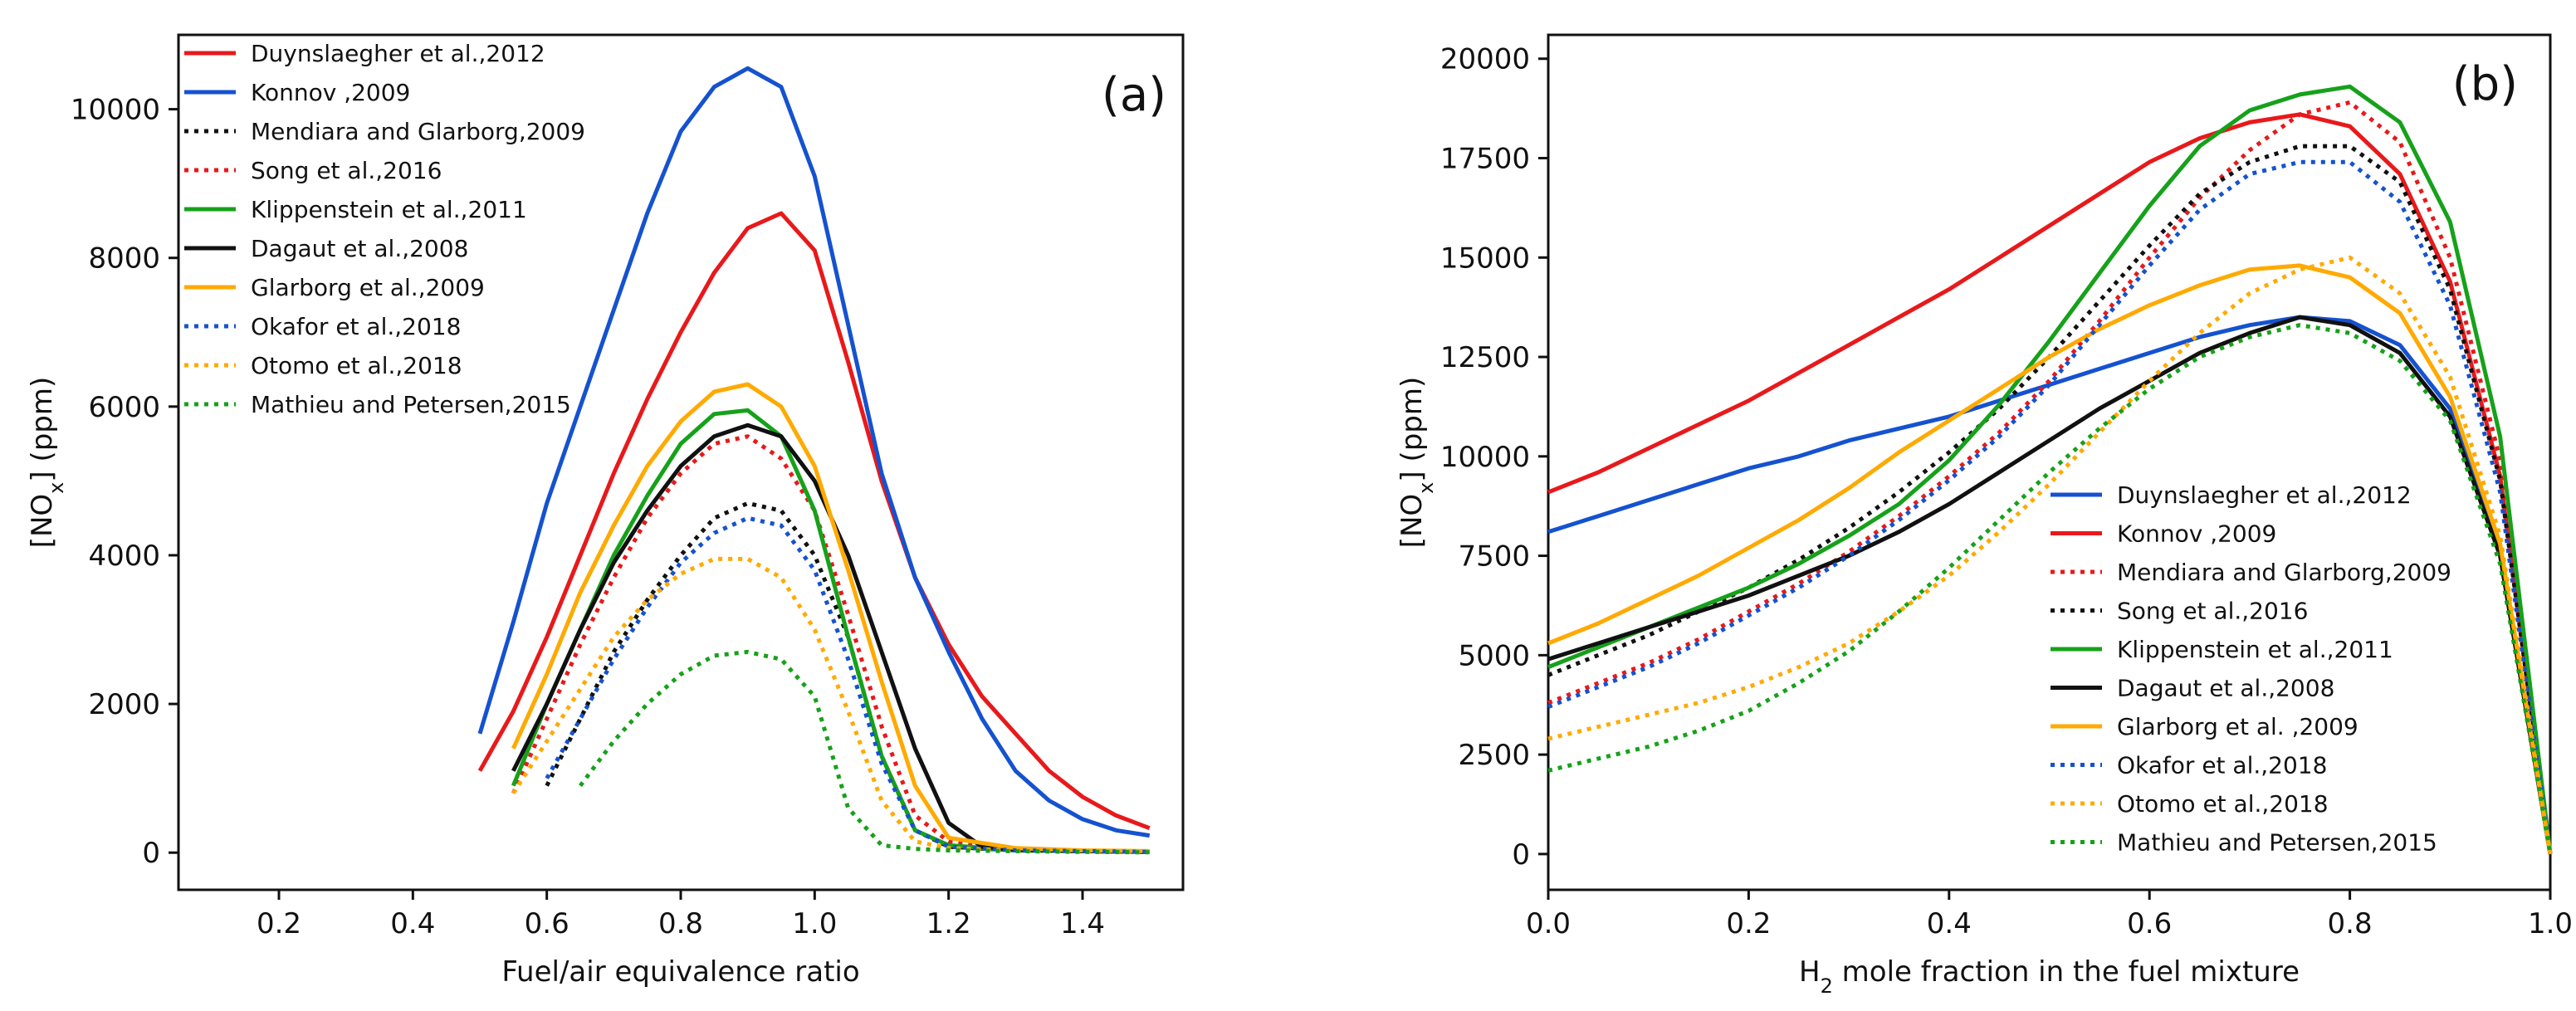  I want to click on legend-entry-label: Glarborg et al.,2009, so click(368, 288).